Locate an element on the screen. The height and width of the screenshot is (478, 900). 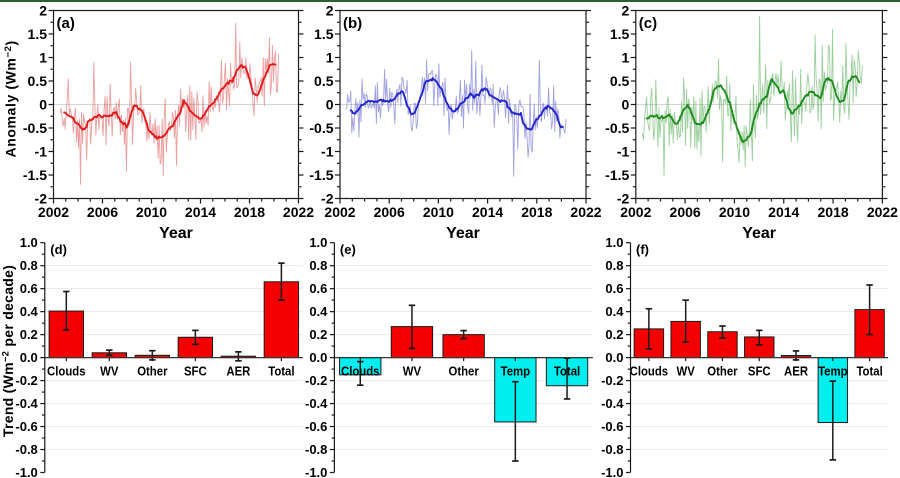
svg-text: (f) is located at coordinates (642, 249).